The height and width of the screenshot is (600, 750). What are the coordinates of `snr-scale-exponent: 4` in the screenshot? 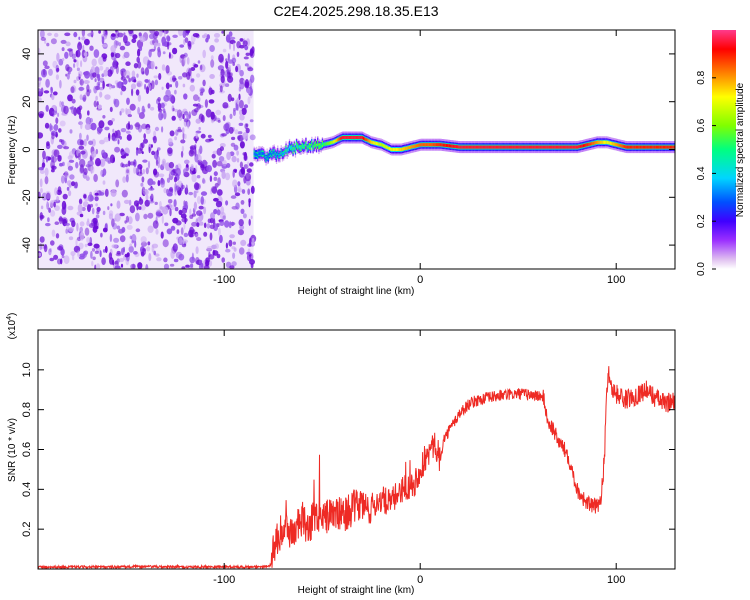 It's located at (9, 318).